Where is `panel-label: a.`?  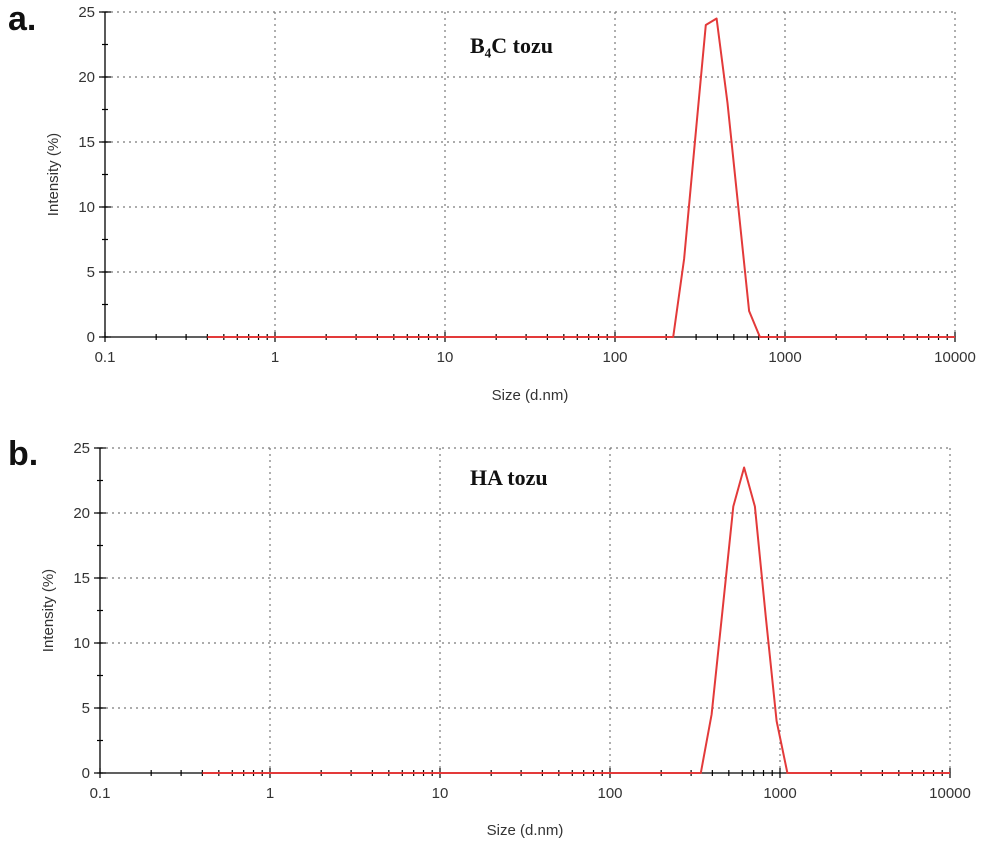
panel-label: a. is located at coordinates (22, 19).